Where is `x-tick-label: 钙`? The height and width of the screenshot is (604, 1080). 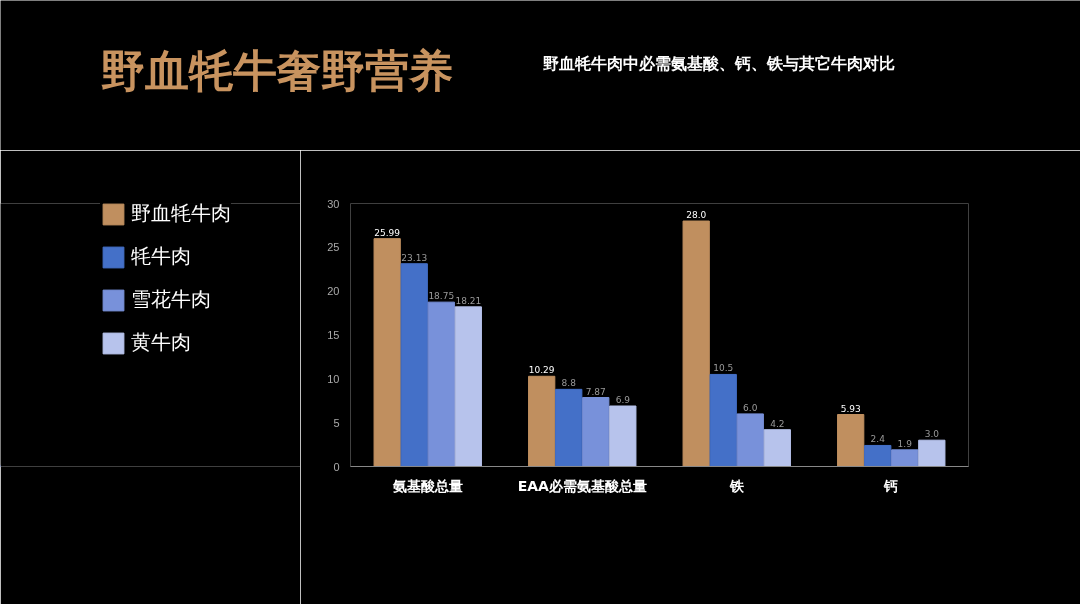 x-tick-label: 钙 is located at coordinates (891, 485).